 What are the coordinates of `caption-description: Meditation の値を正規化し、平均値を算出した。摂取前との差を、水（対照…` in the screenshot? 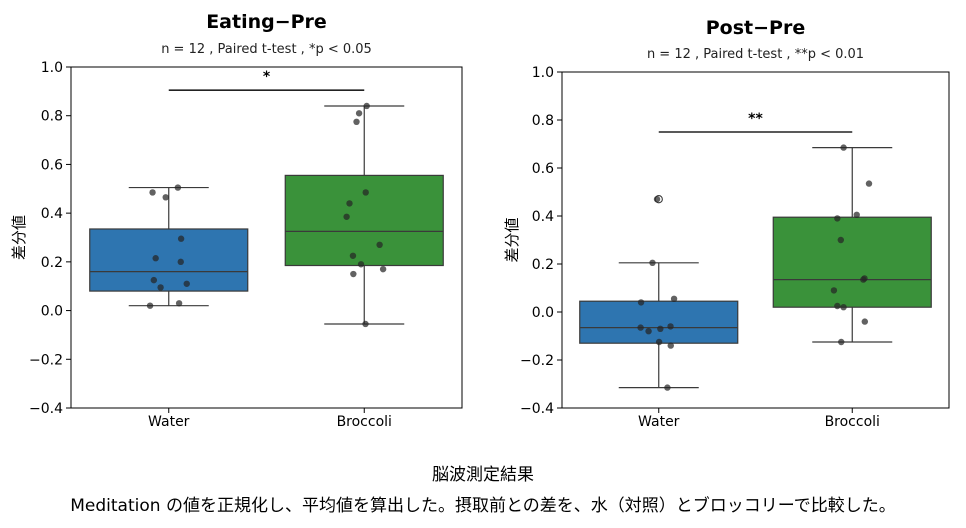 It's located at (483, 506).